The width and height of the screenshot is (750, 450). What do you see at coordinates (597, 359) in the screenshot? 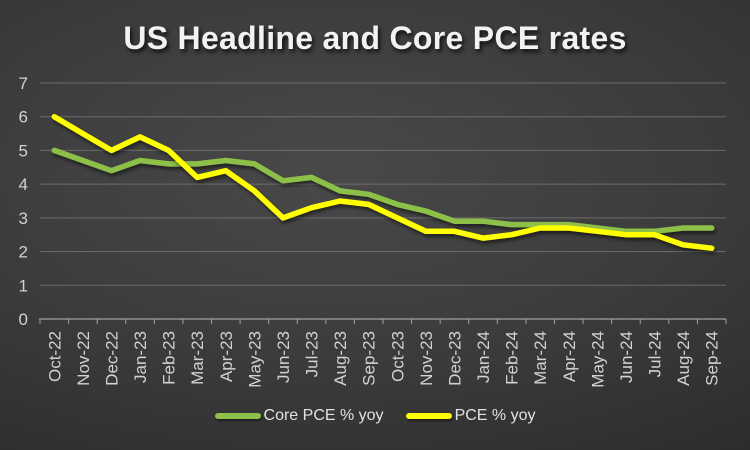
I see `x-axis-label: May-24` at bounding box center [597, 359].